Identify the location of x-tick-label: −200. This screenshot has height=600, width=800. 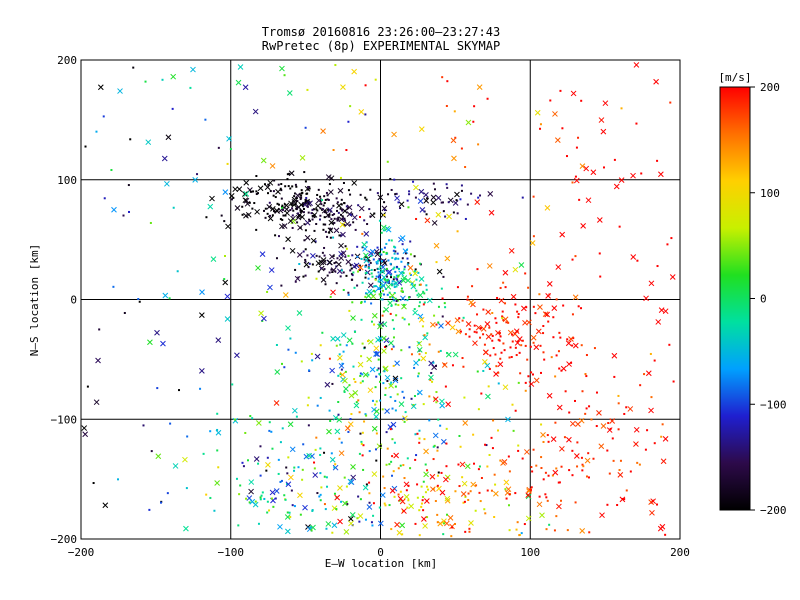
(81, 552).